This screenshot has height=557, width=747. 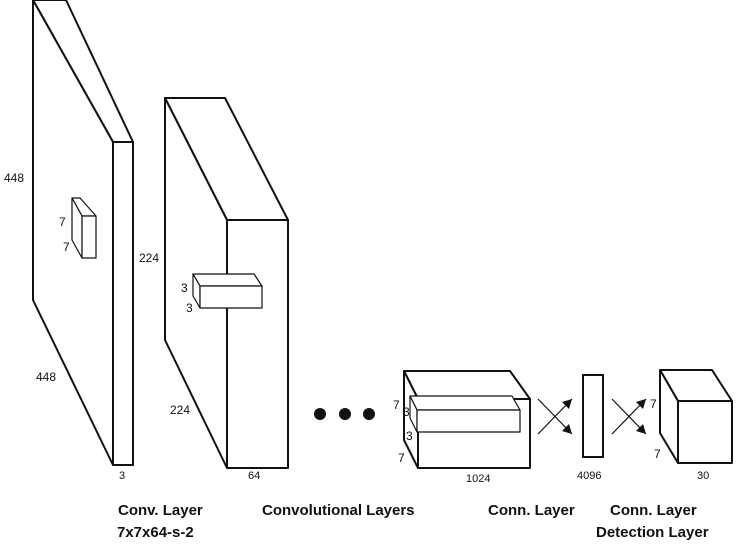 What do you see at coordinates (409, 436) in the screenshot?
I see `conv-final-kernel-h-label: 3` at bounding box center [409, 436].